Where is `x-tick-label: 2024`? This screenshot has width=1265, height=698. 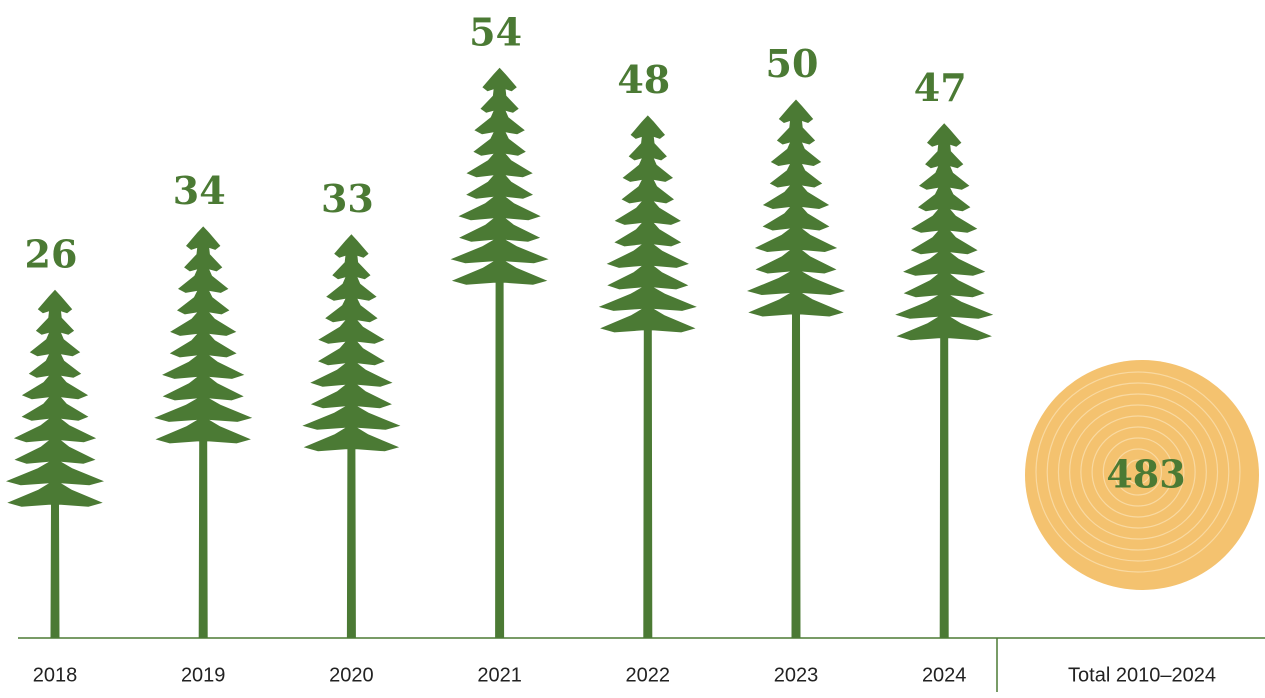
x-tick-label: 2024 is located at coordinates (944, 675).